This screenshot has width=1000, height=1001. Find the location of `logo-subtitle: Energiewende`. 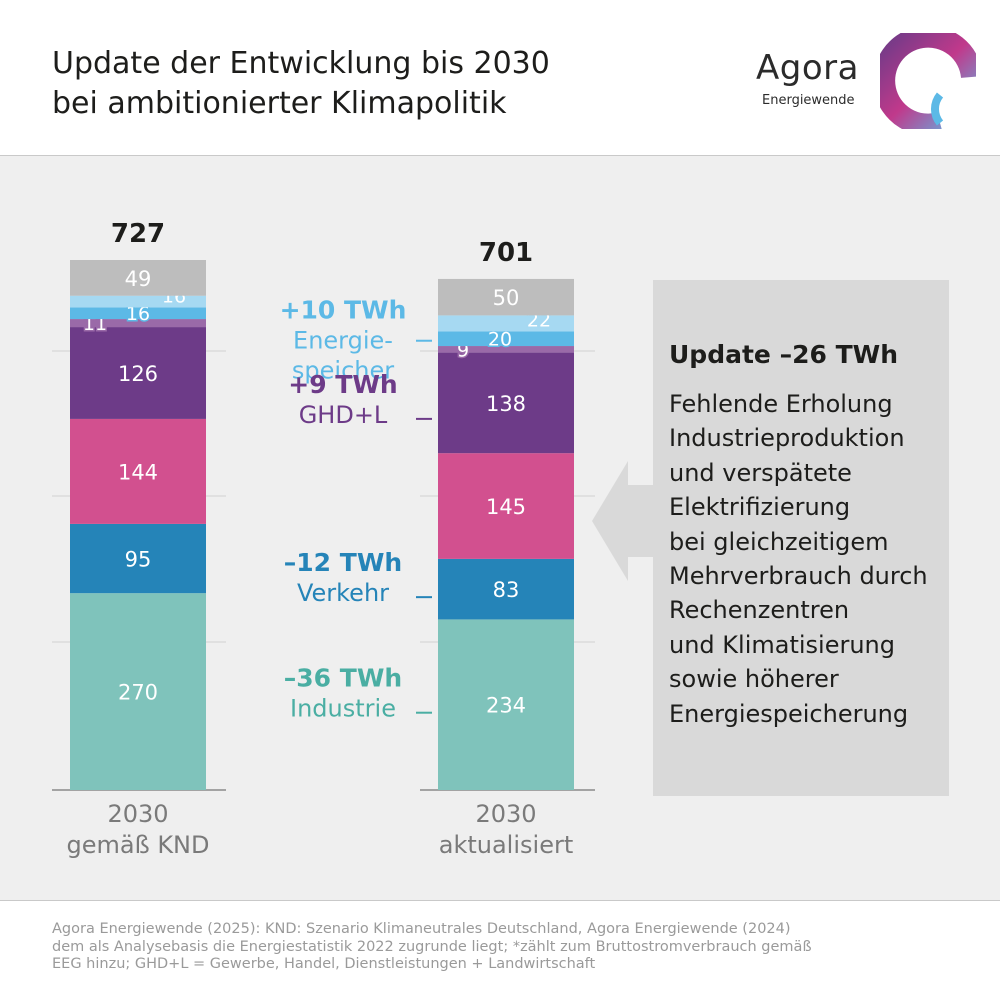

logo-subtitle: Energiewende is located at coordinates (808, 100).